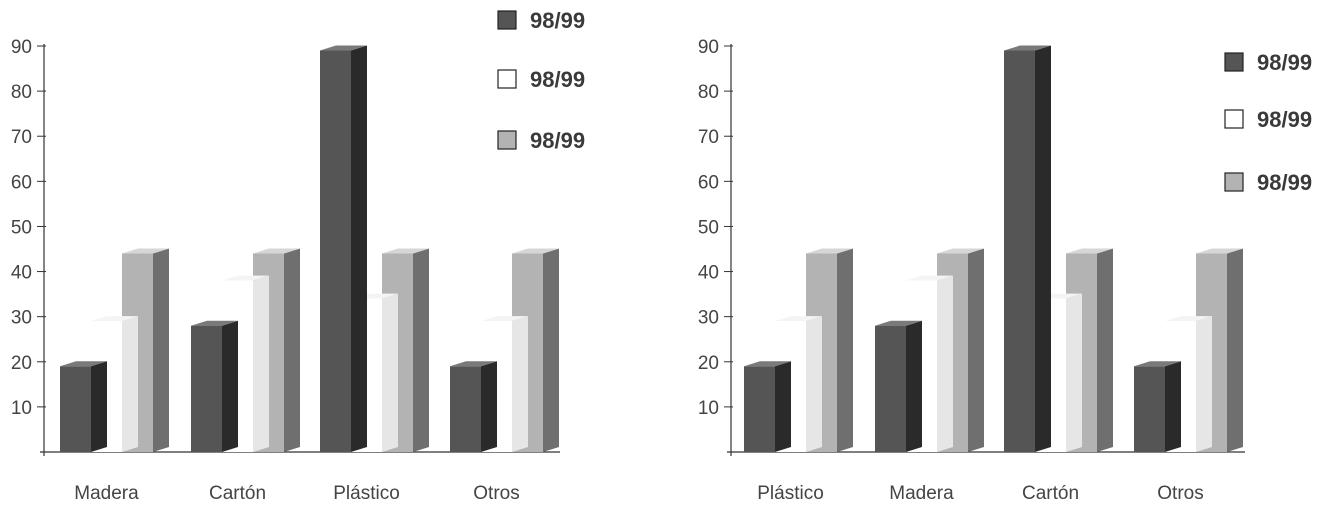 This screenshot has width=1337, height=505. Describe the element at coordinates (504, 376) in the screenshot. I see `bar-group: Otros` at that location.